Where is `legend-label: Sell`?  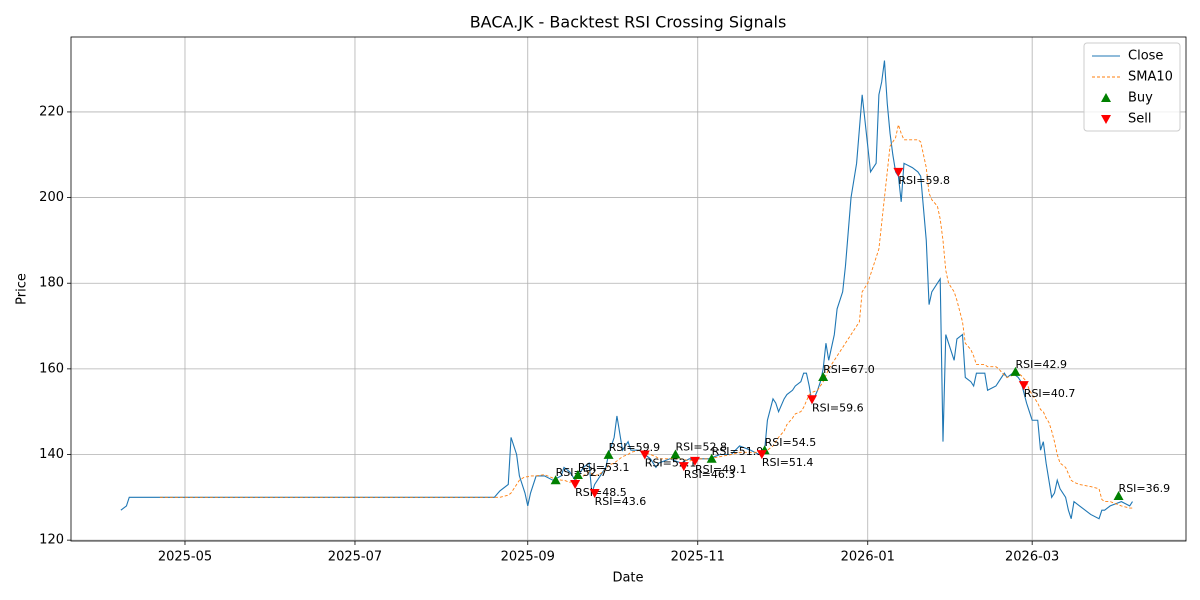 legend-label: Sell is located at coordinates (1139, 119).